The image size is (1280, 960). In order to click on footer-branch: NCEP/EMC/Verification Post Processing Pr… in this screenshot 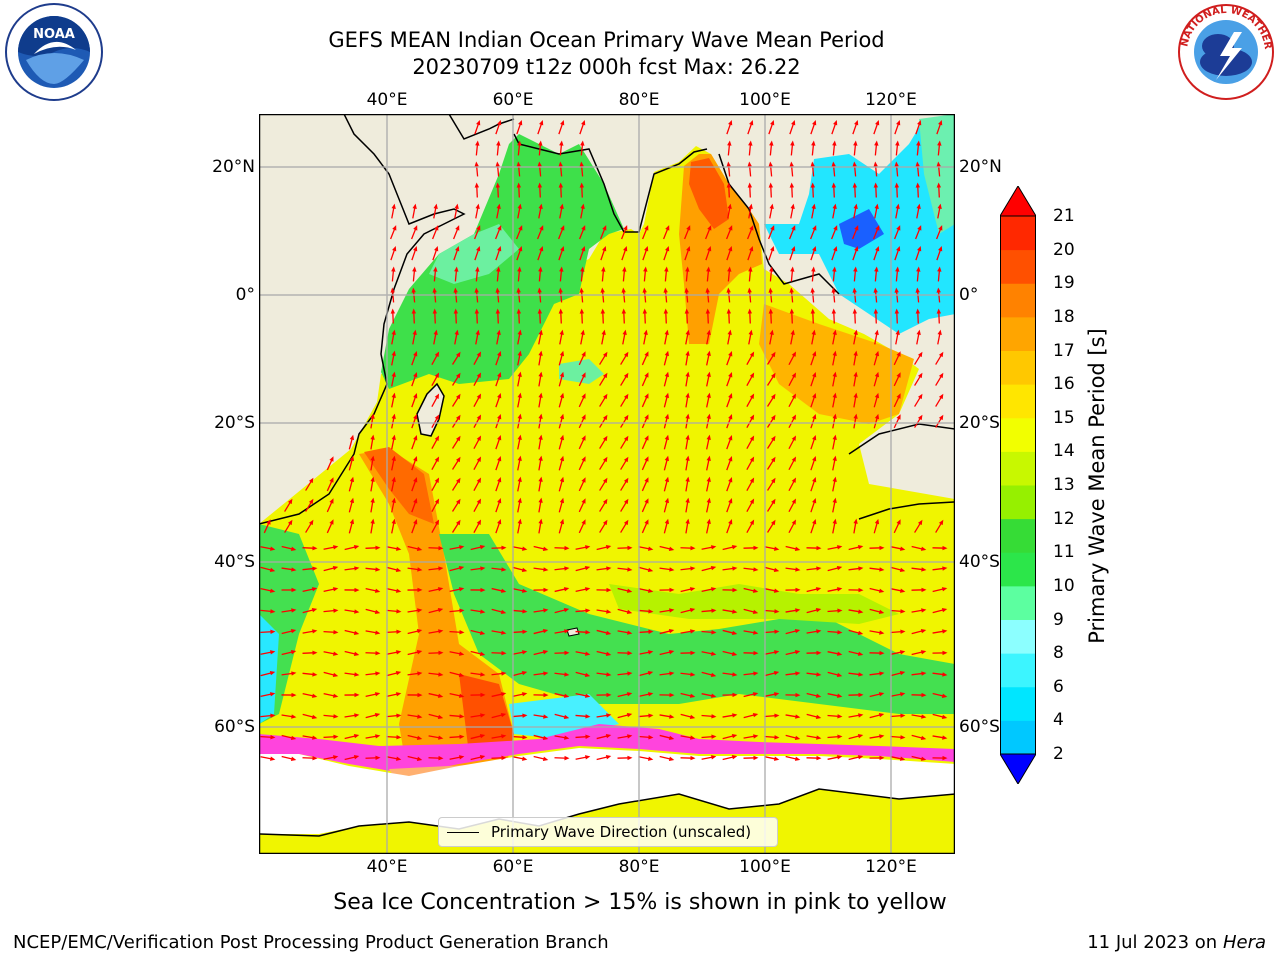, I will do `click(311, 942)`.